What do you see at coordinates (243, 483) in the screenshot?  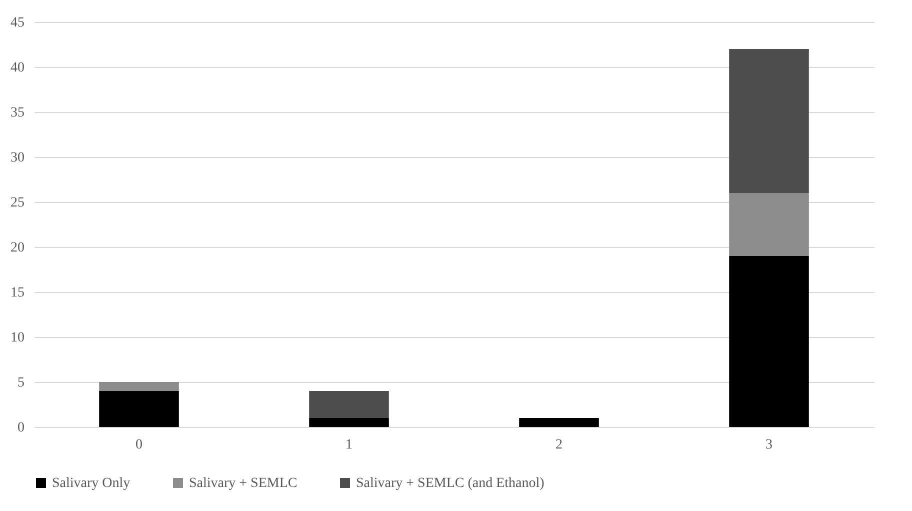 I see `legend-label: Salivary + SEMLC` at bounding box center [243, 483].